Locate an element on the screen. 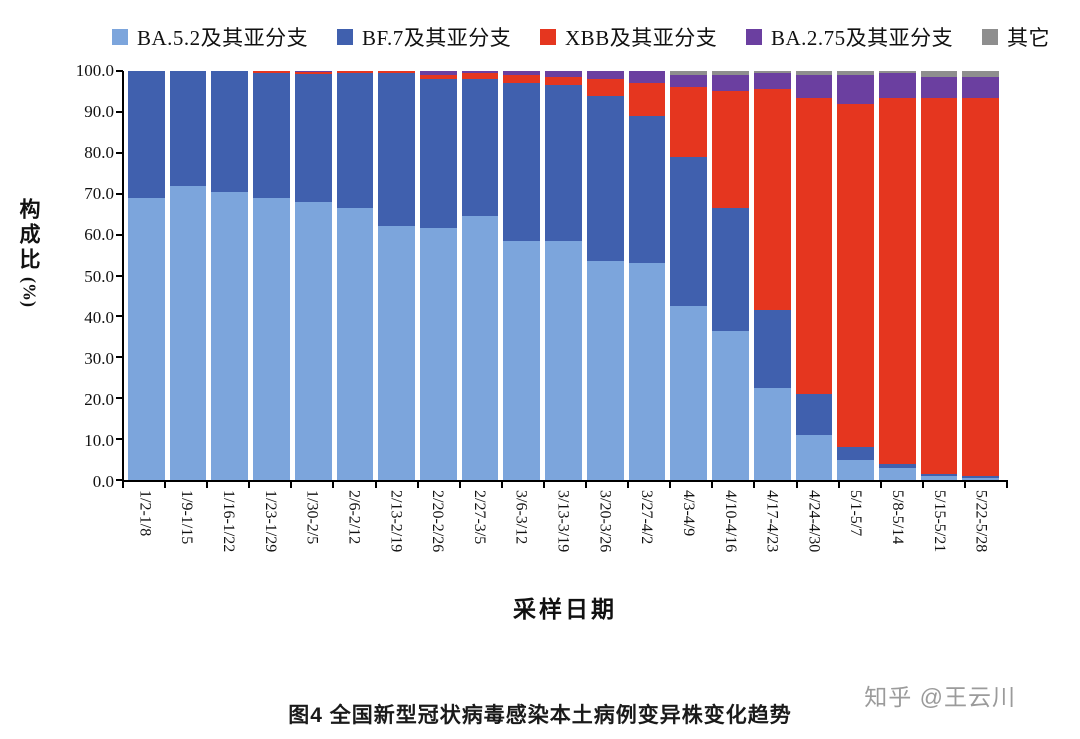 The width and height of the screenshot is (1080, 739). x-tick-label: 4/24-4/30 is located at coordinates (814, 521).